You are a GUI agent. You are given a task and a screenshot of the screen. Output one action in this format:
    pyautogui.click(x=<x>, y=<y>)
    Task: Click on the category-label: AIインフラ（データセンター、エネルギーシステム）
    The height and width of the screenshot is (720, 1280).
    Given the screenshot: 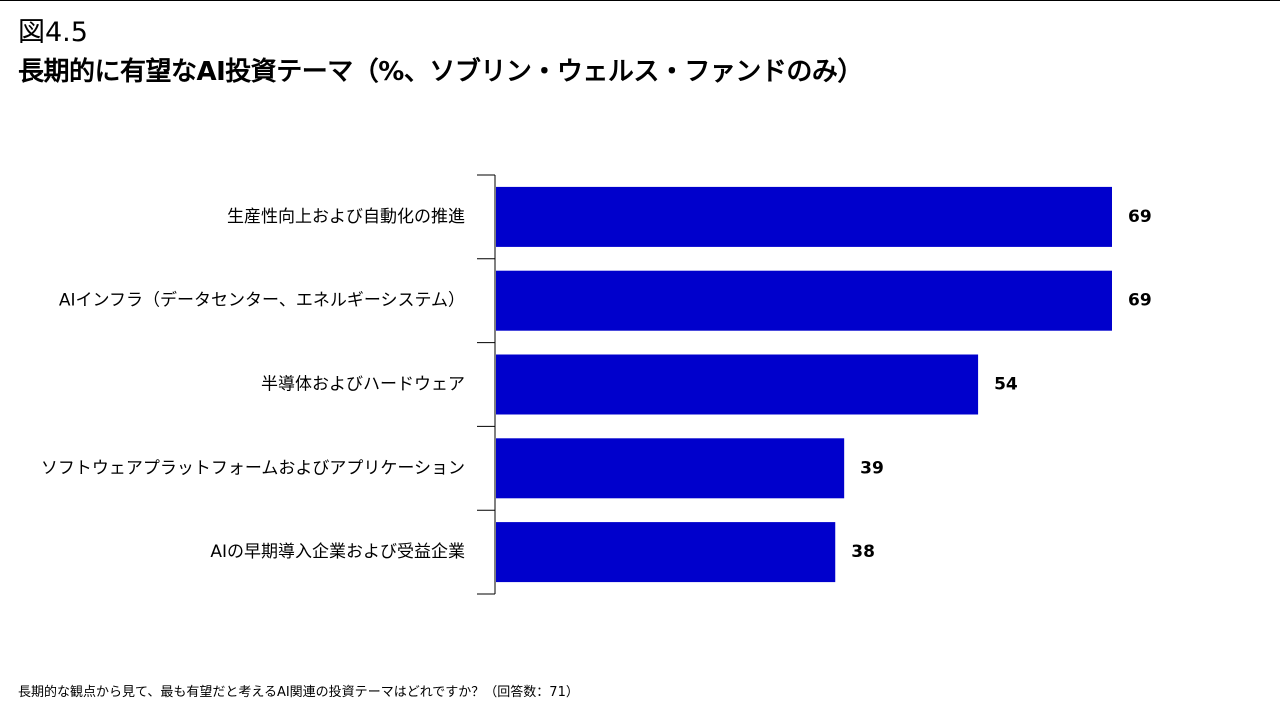 What is the action you would take?
    pyautogui.click(x=262, y=300)
    